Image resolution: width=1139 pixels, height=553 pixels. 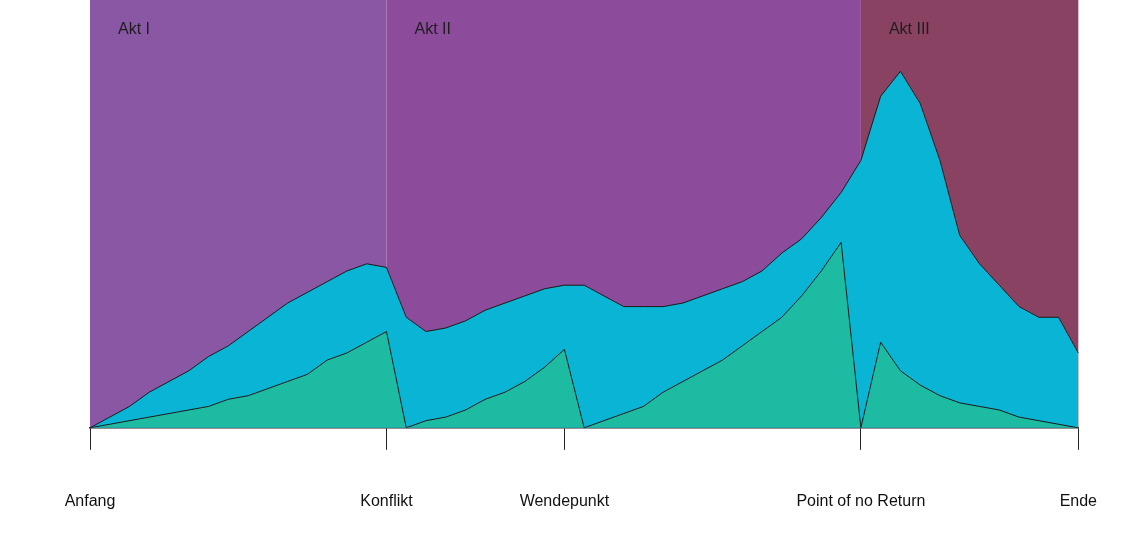 I want to click on x-tick-label: Wendepunkt, so click(x=564, y=500).